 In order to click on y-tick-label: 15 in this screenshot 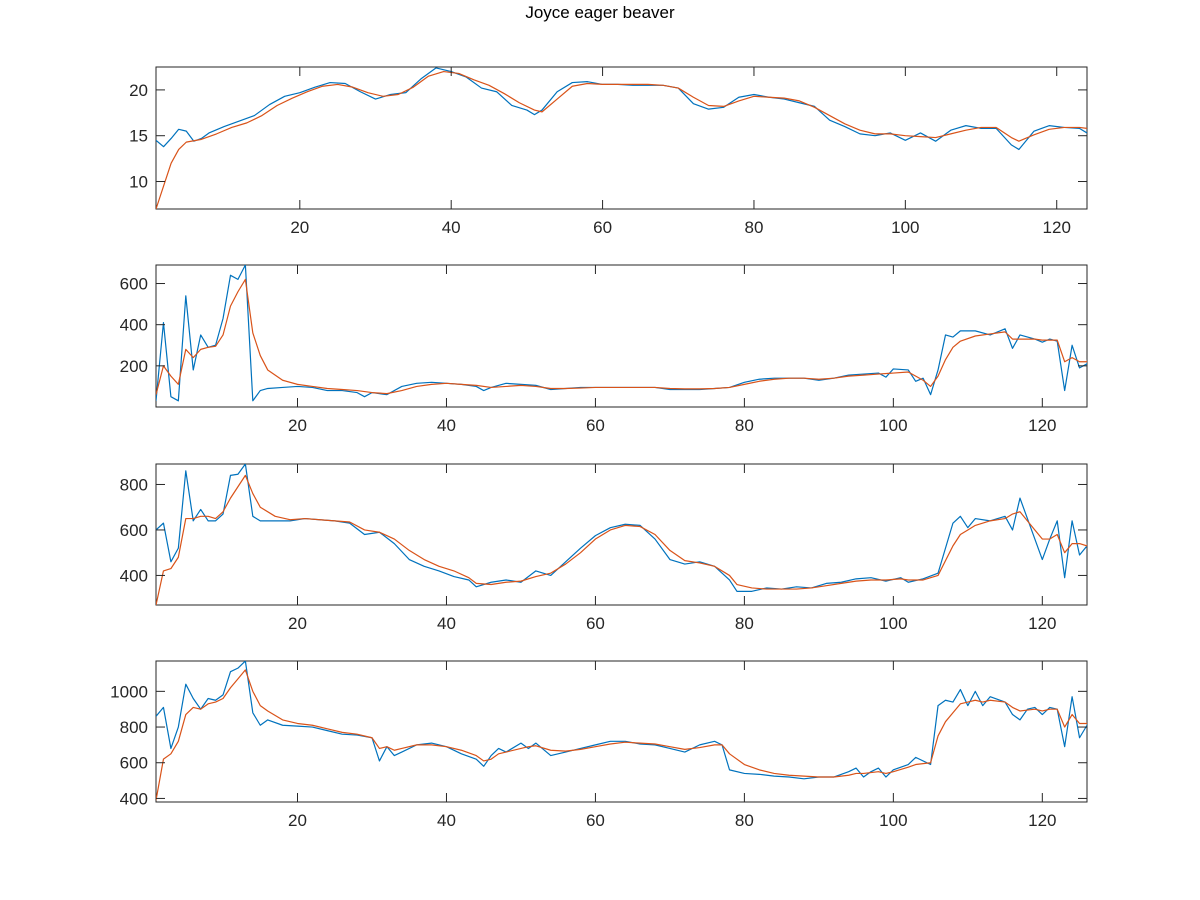, I will do `click(138, 136)`.